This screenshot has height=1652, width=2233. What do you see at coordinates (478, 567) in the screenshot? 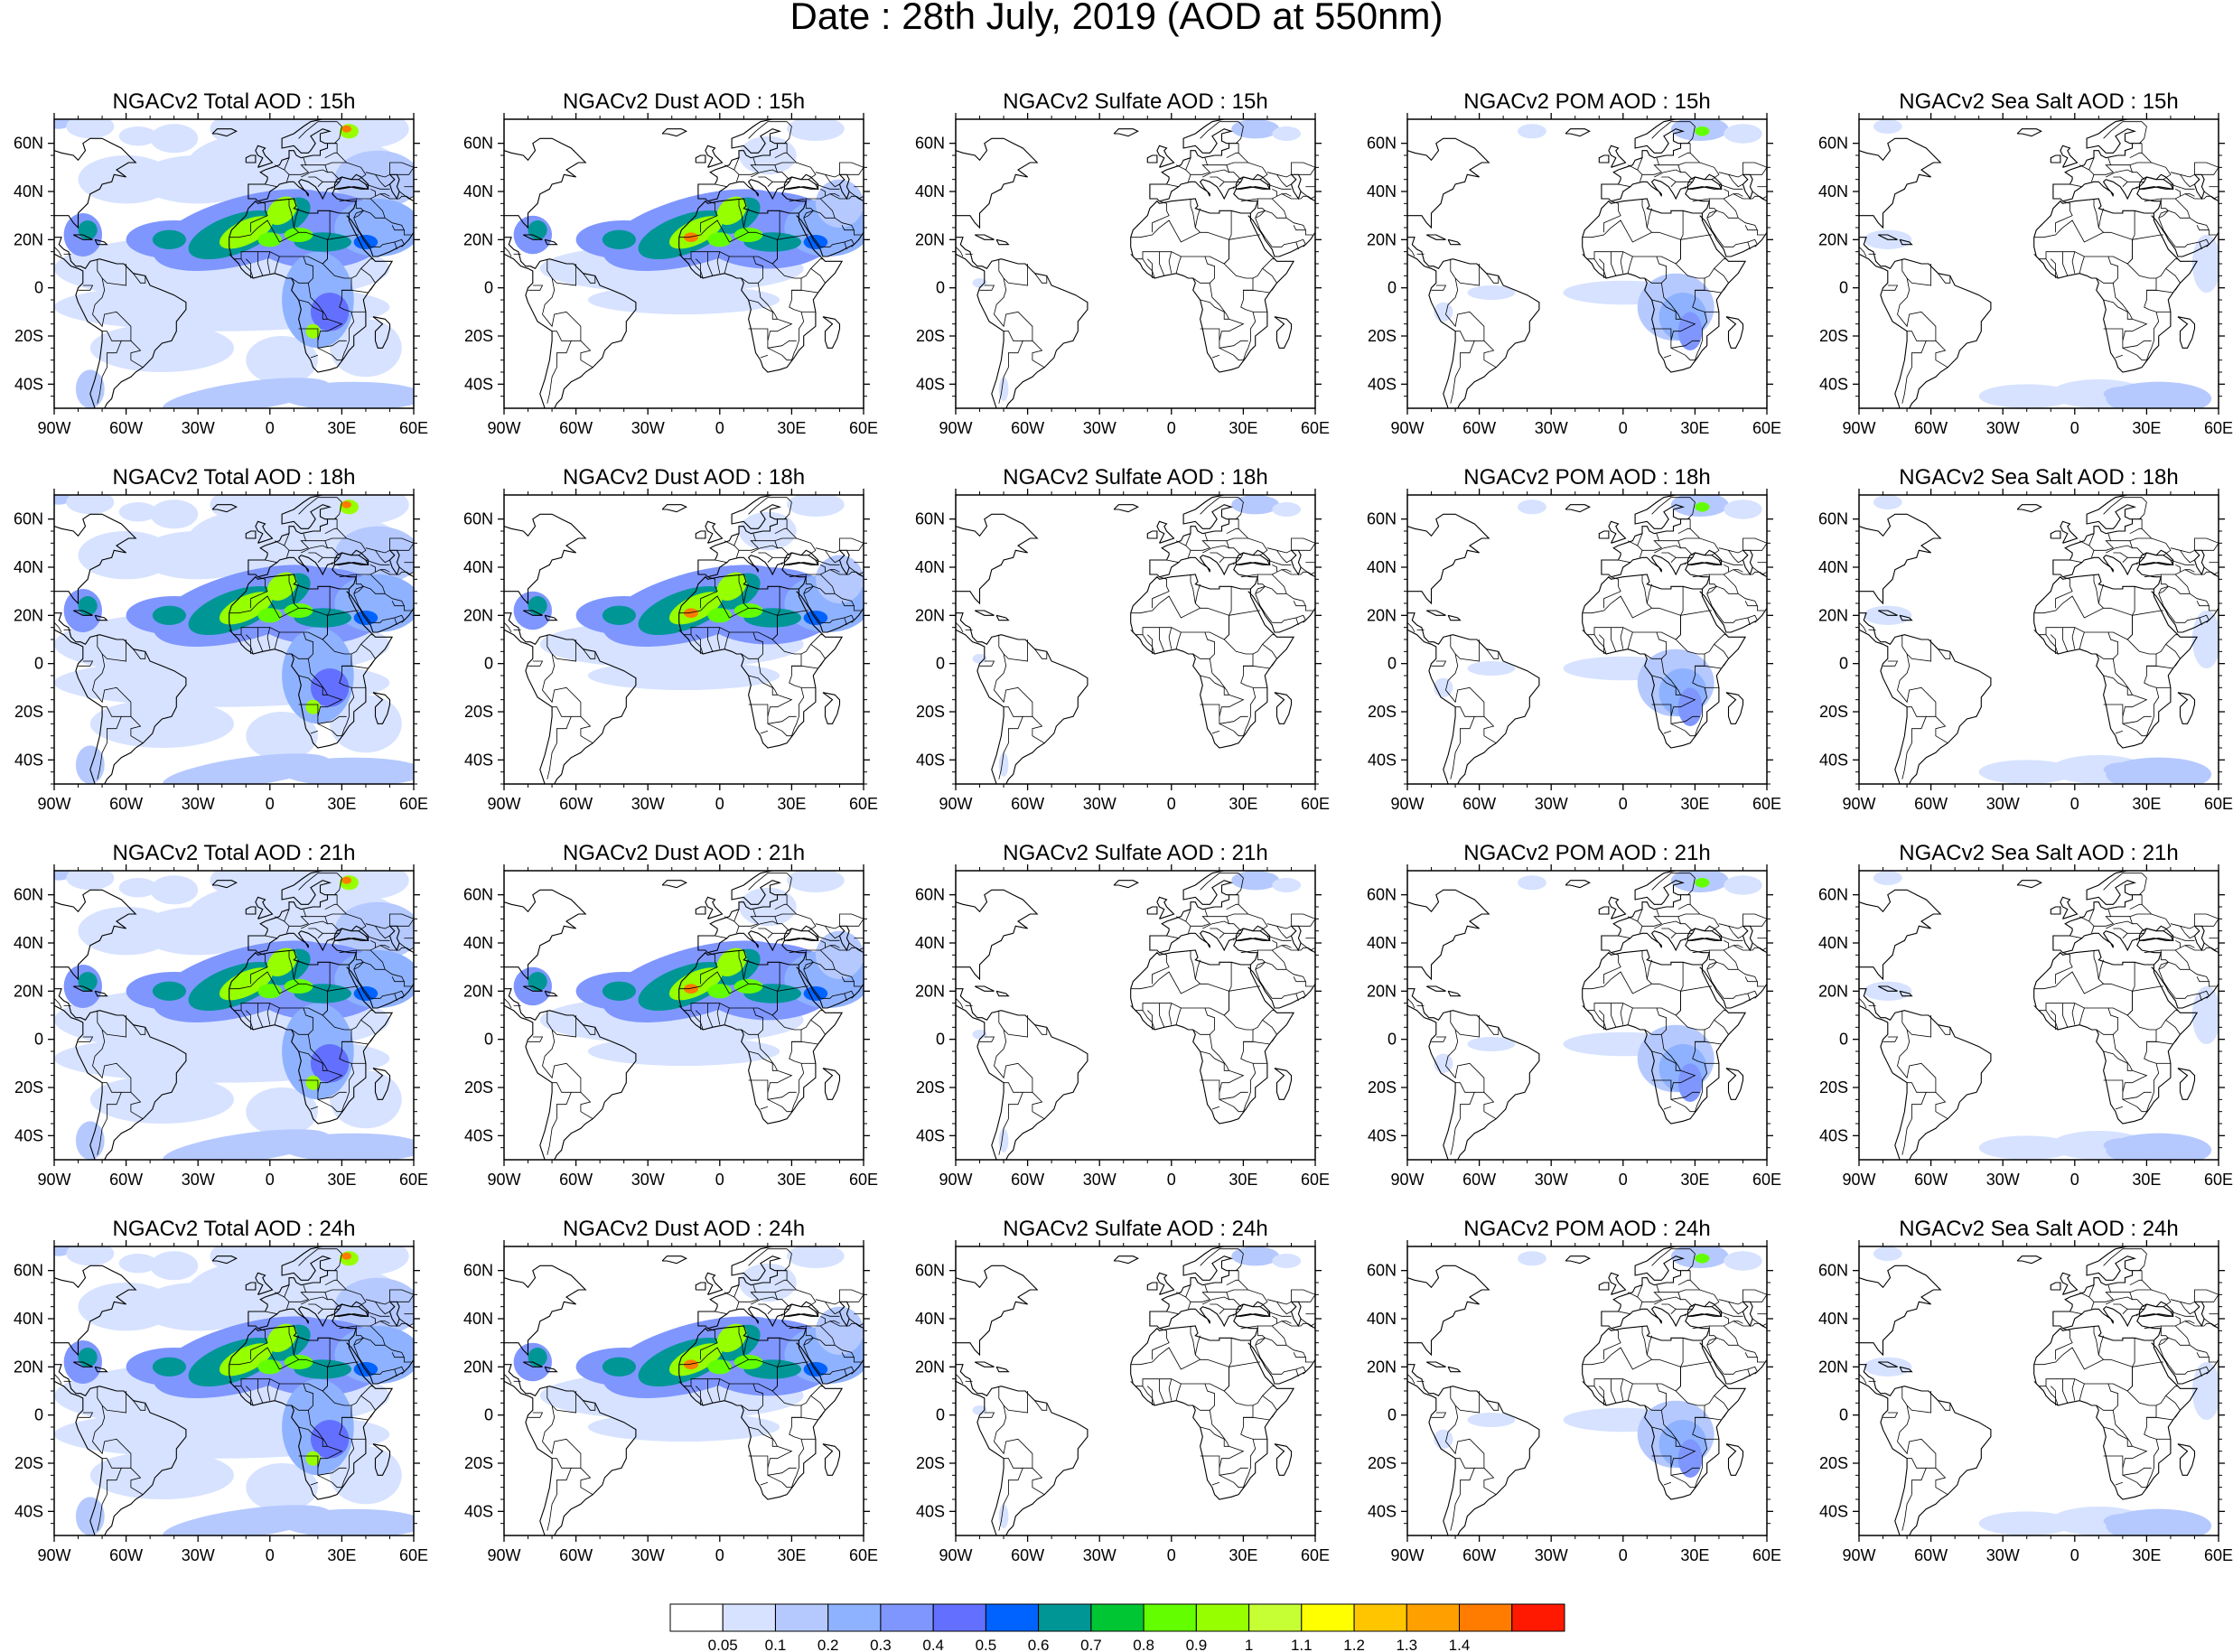
I see `lat-tick-label: 40N` at bounding box center [478, 567].